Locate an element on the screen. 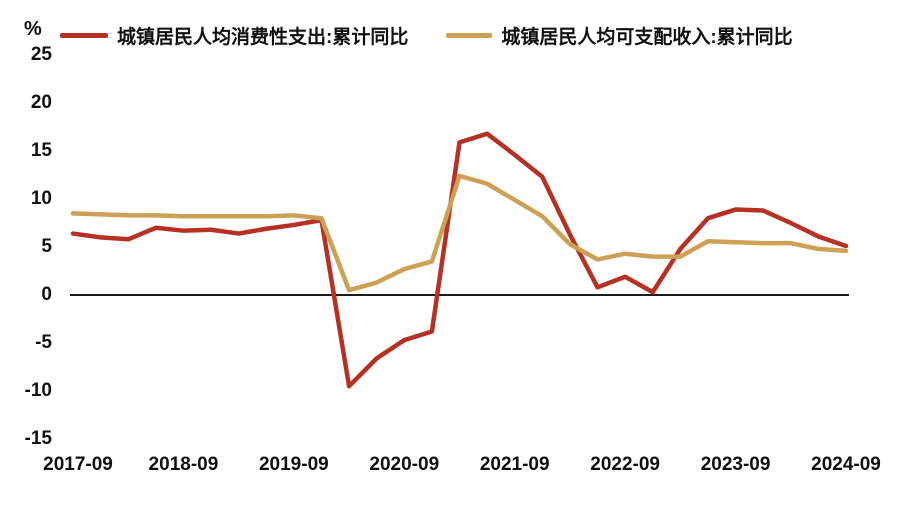 The height and width of the screenshot is (506, 921). legend-swatch-income is located at coordinates (469, 35).